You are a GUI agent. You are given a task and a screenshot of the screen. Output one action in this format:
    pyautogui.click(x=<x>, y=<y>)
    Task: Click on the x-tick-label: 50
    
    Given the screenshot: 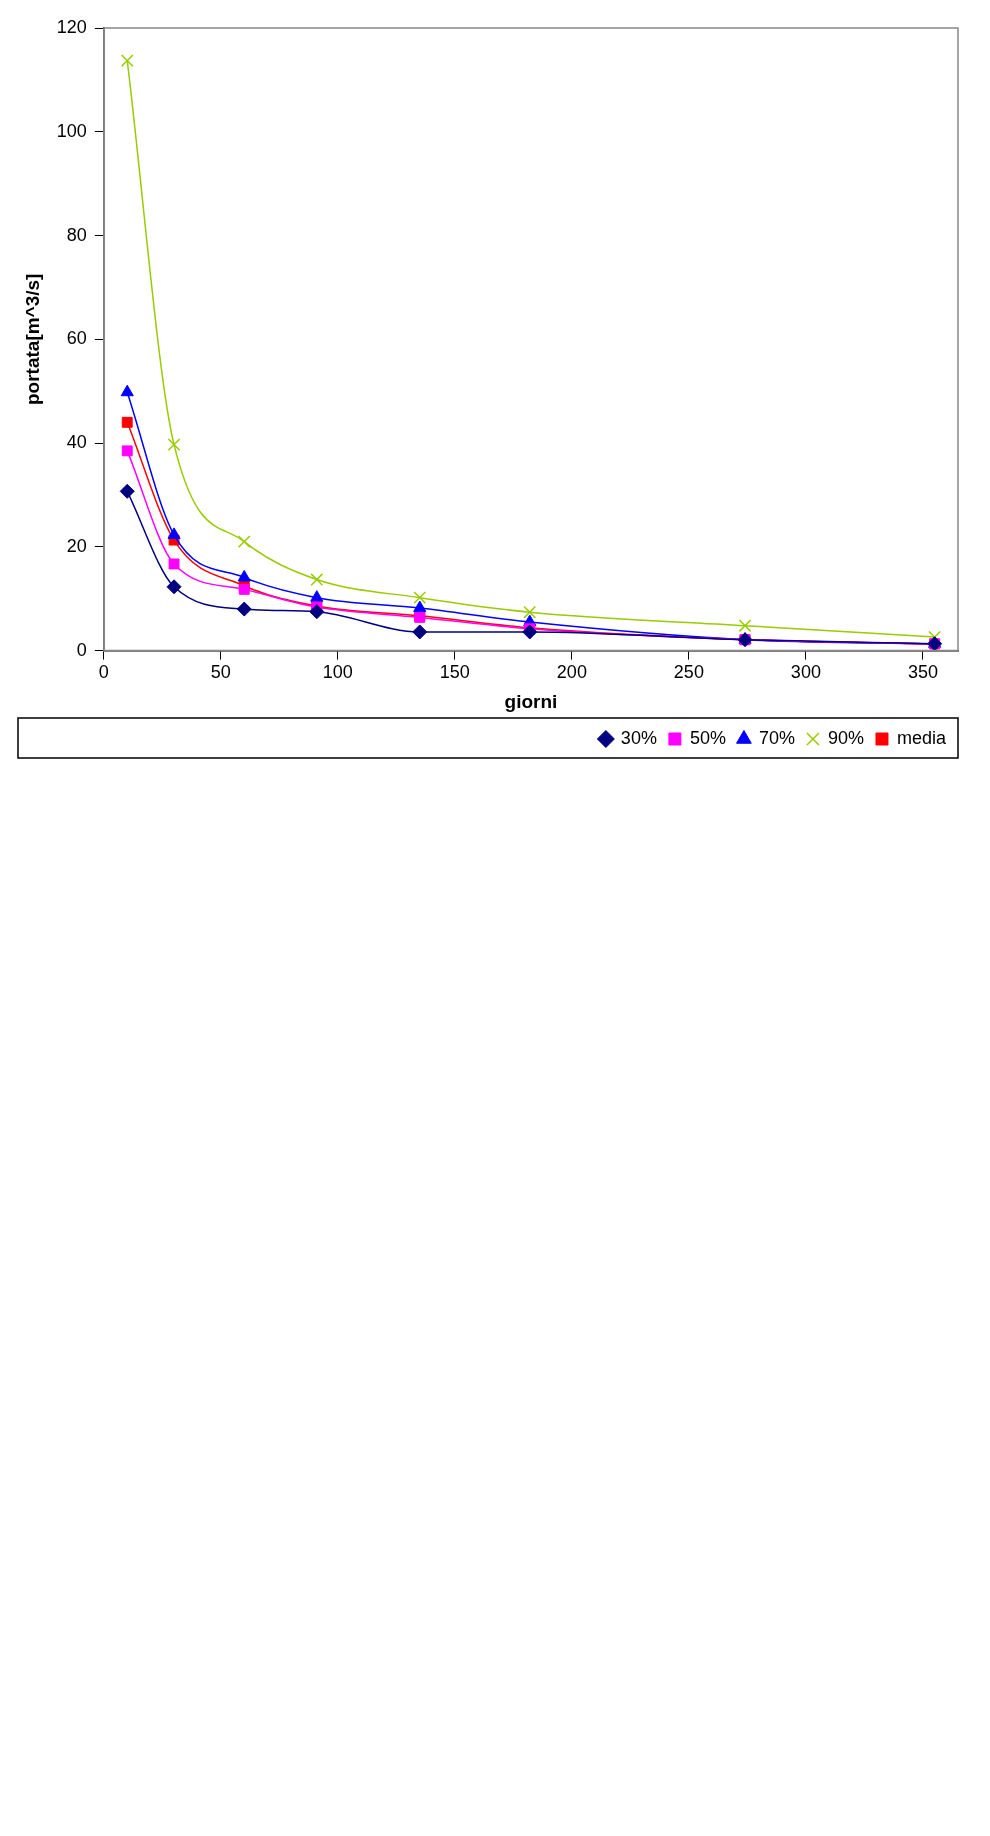 What is the action you would take?
    pyautogui.click(x=220, y=672)
    